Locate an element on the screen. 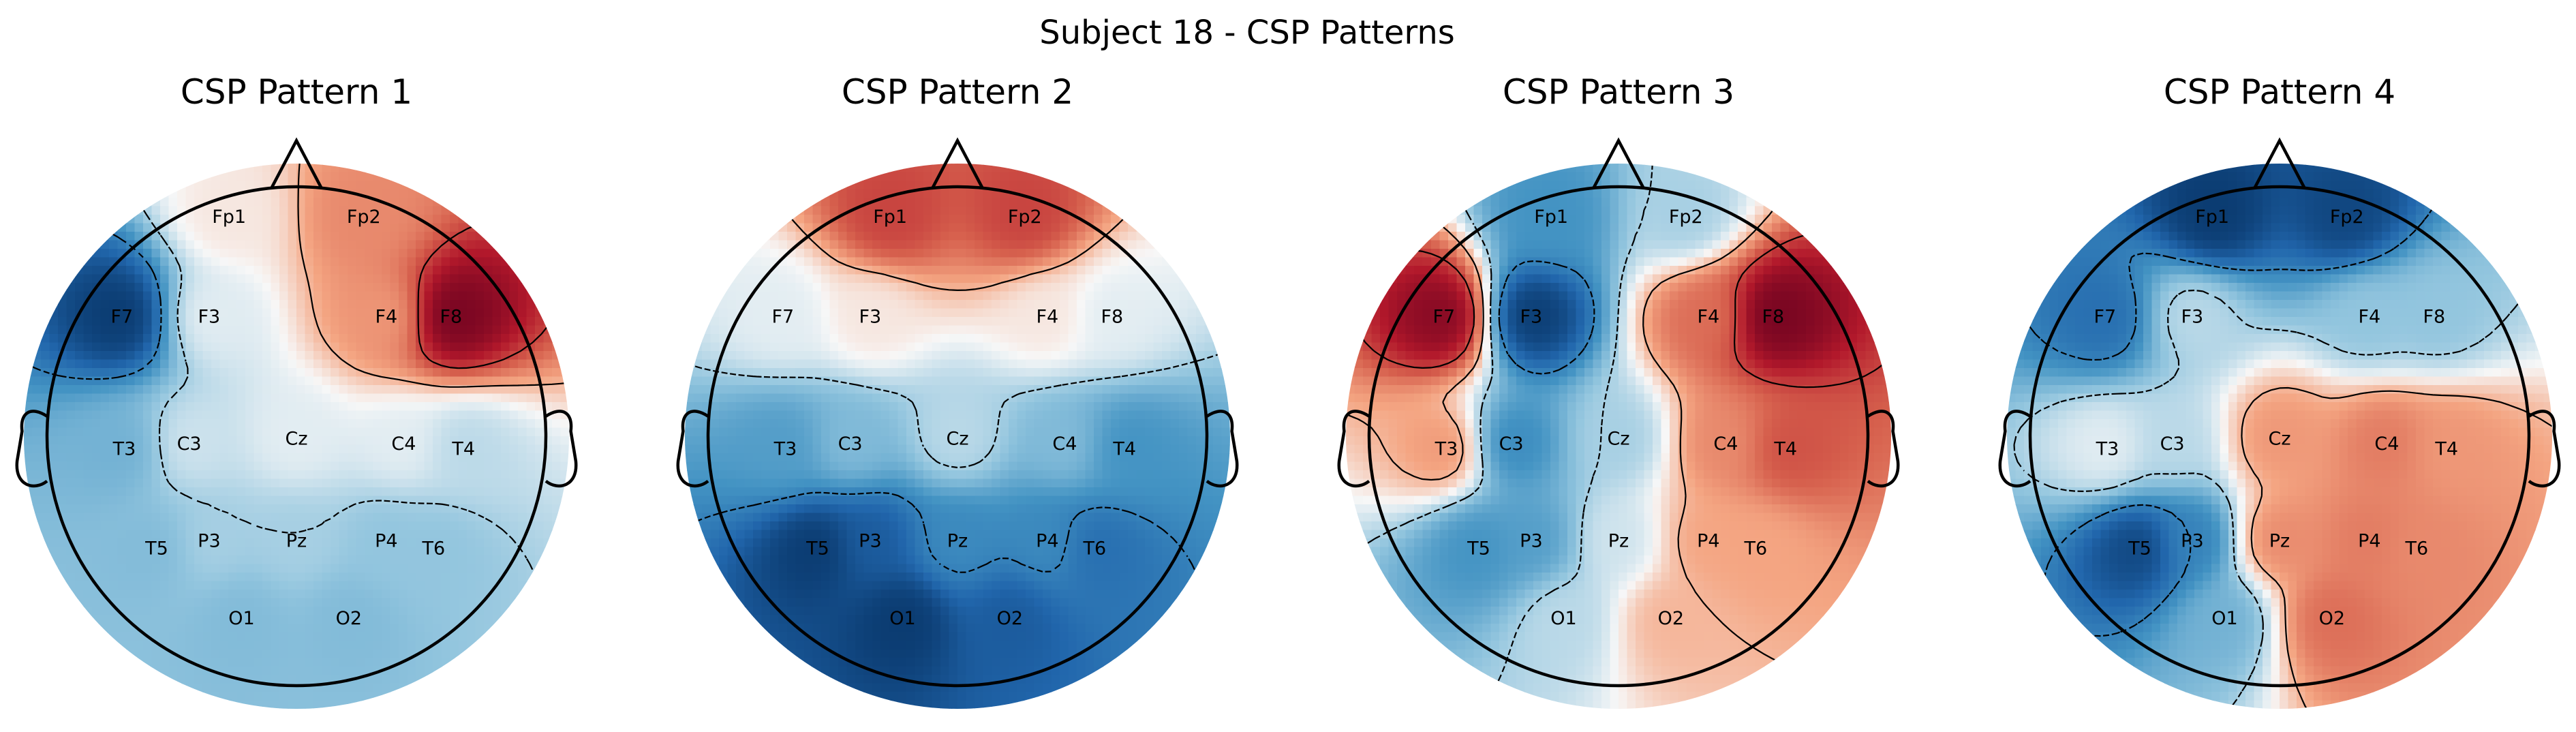 The height and width of the screenshot is (732, 2576). panel-title: CSP Pattern 3 is located at coordinates (1618, 92).